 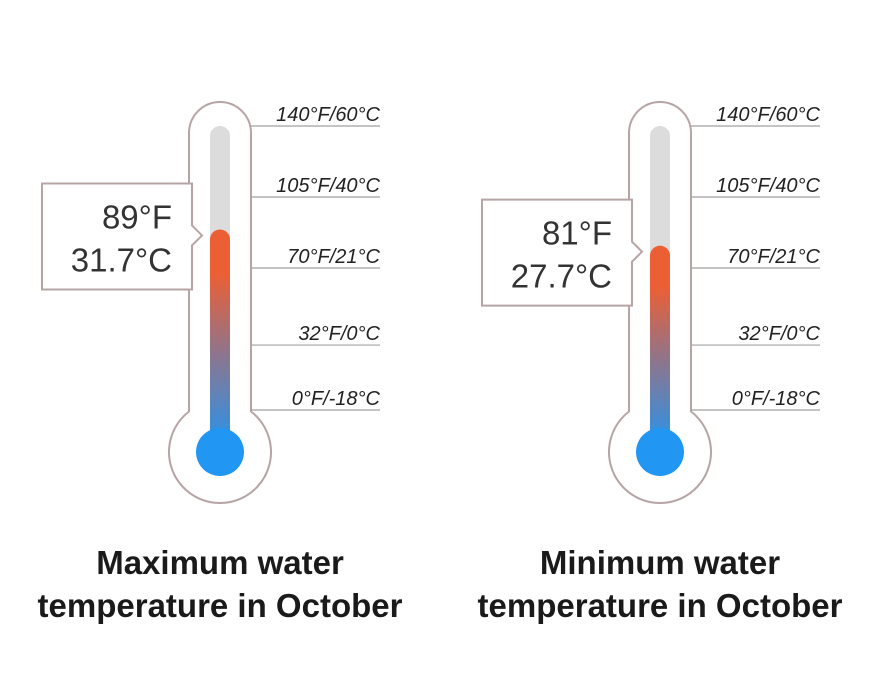 I want to click on chart-title: Minimum water temperature in October, so click(x=660, y=584).